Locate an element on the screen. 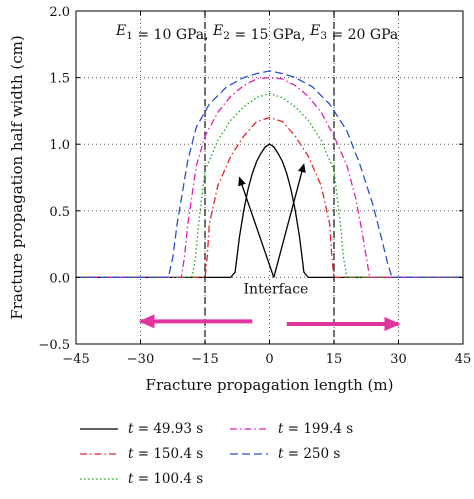  legend-label-0: t = 49.93 s is located at coordinates (165, 429).